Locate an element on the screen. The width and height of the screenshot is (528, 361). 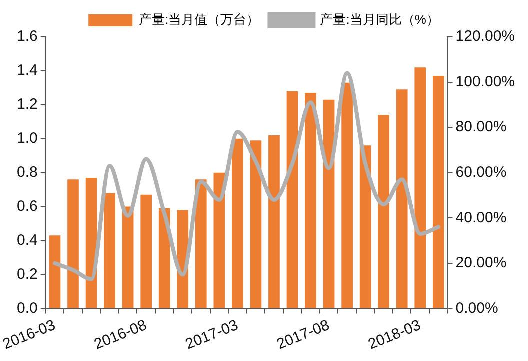
y-tick-label: 0.6 is located at coordinates (27, 206).